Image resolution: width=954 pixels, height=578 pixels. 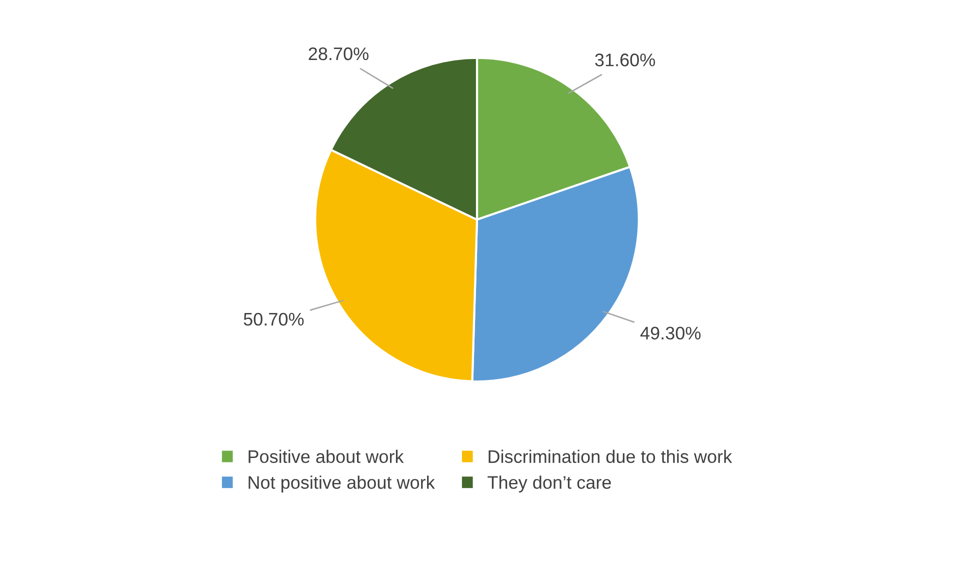 What do you see at coordinates (274, 319) in the screenshot?
I see `data-label: 50.70%` at bounding box center [274, 319].